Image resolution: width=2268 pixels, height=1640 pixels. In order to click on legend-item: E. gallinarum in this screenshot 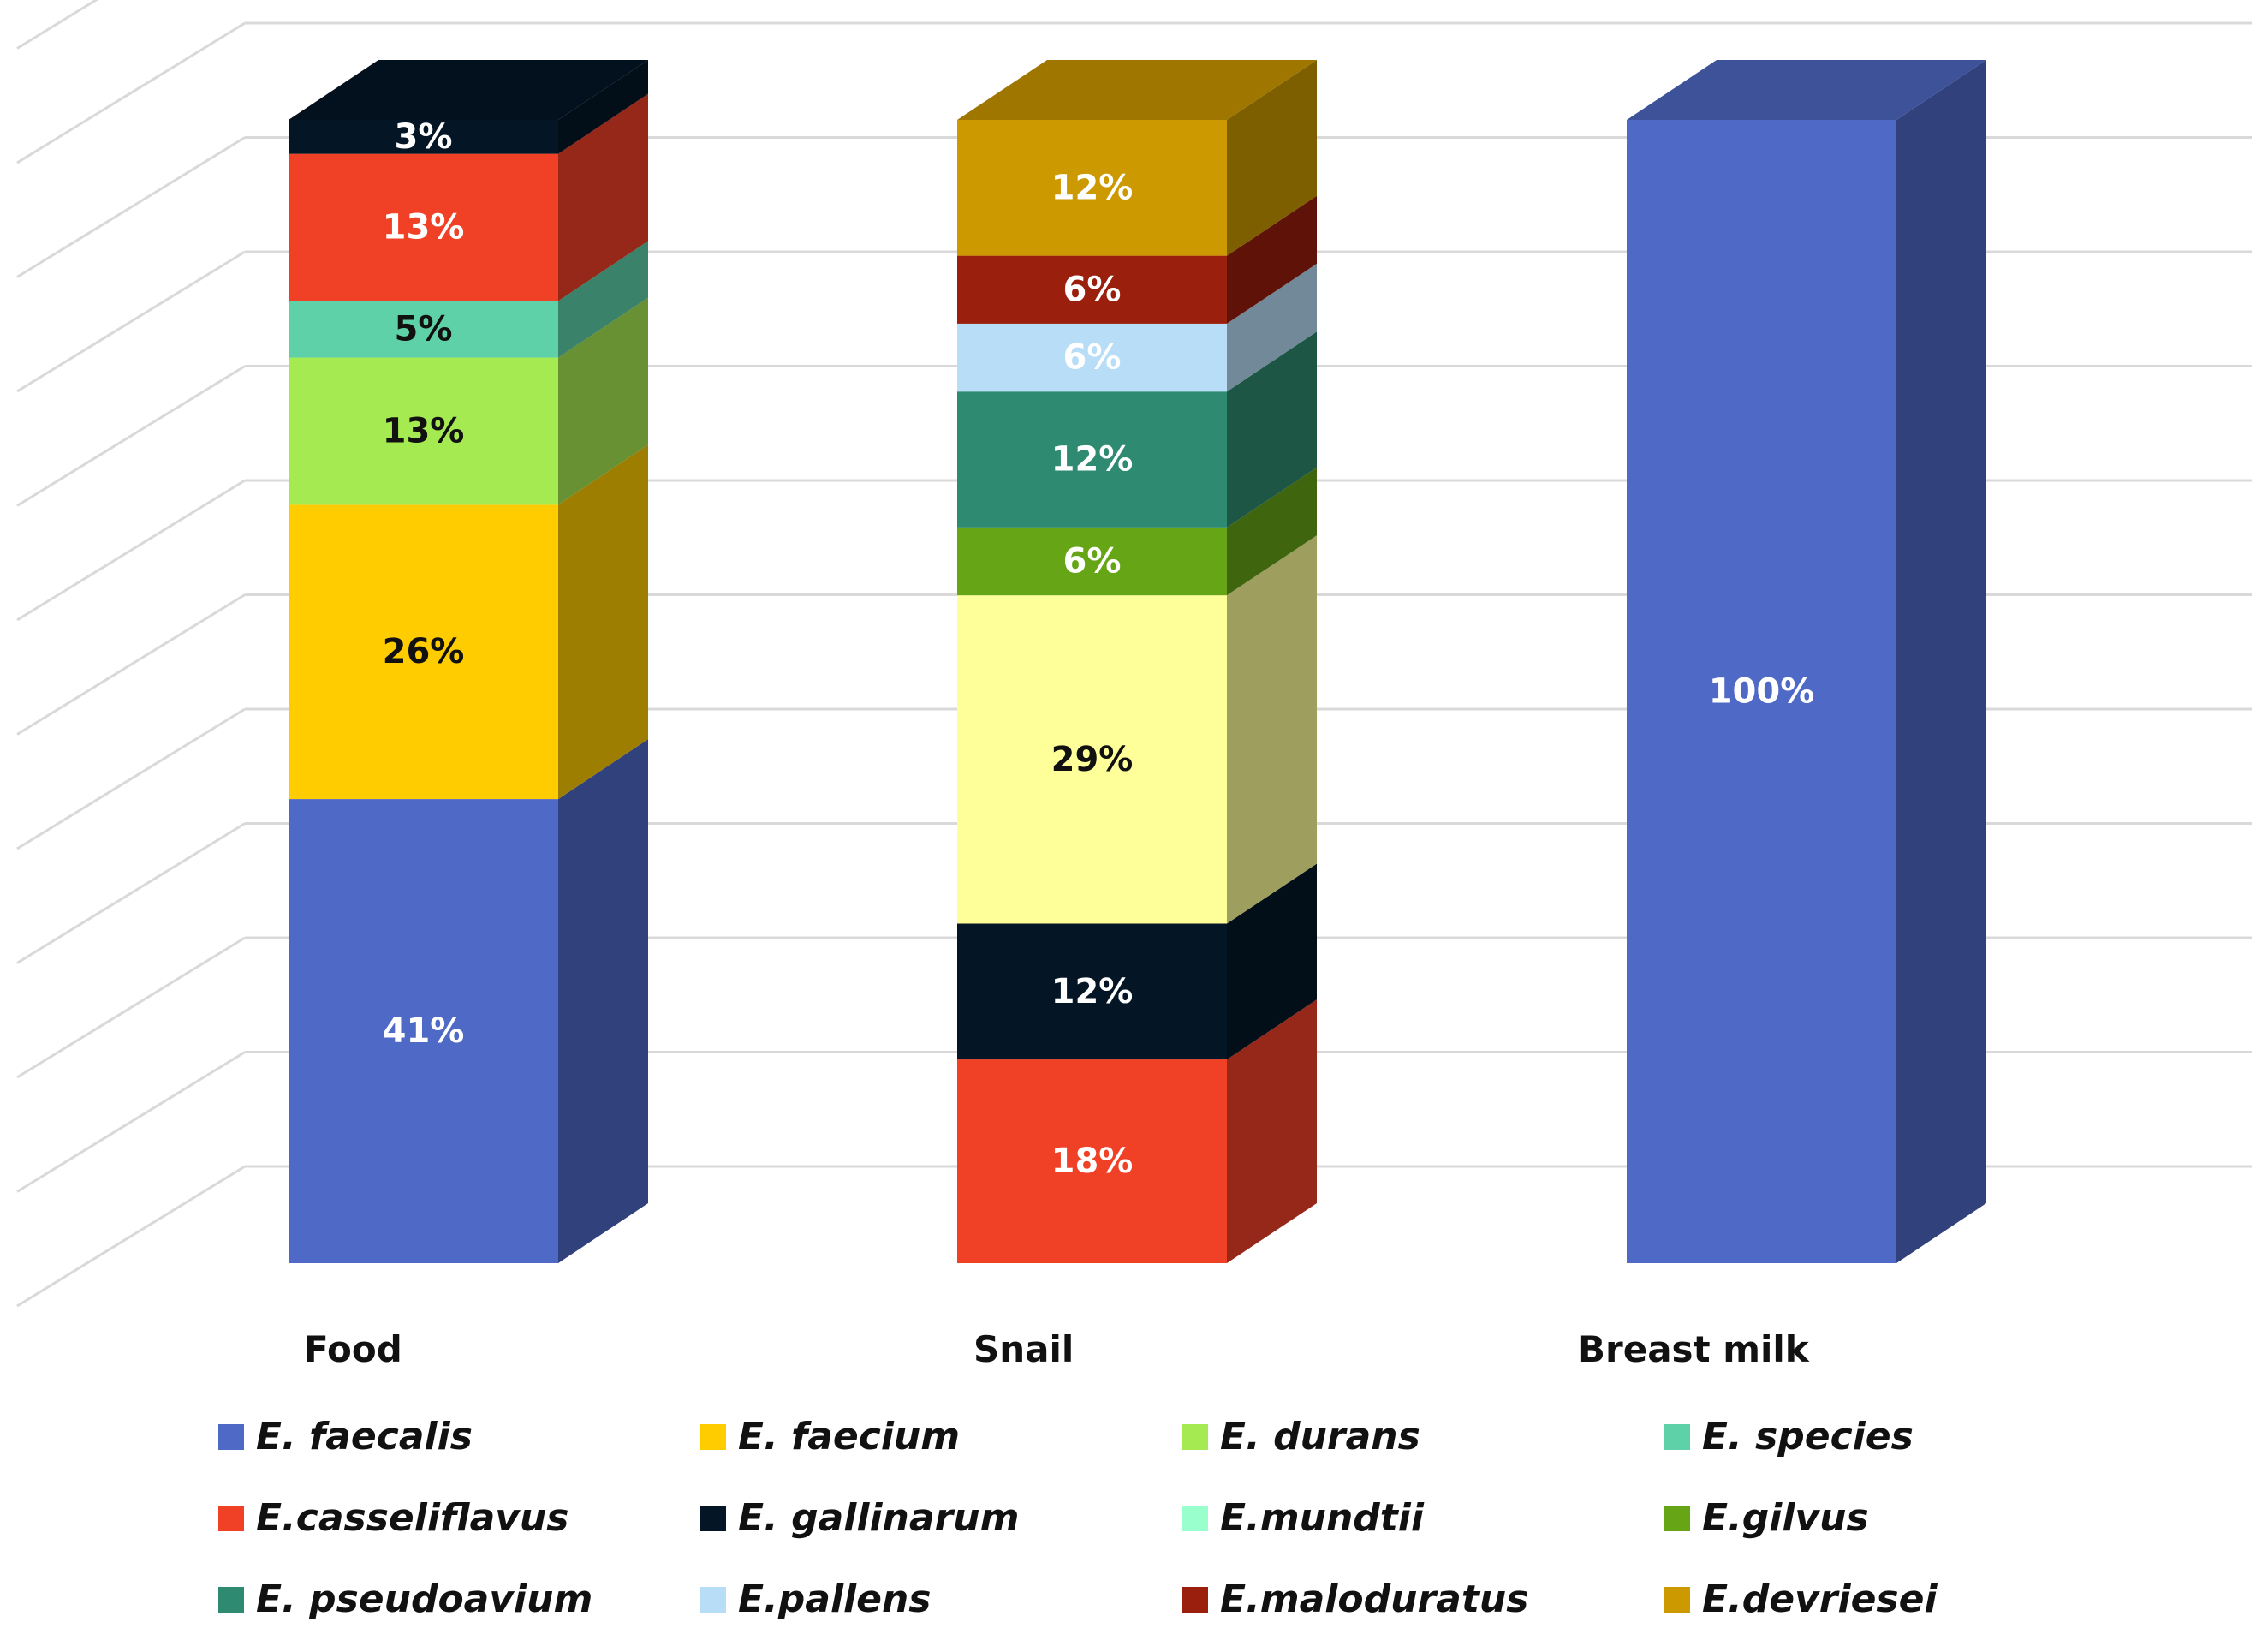, I will do `click(941, 1518)`.